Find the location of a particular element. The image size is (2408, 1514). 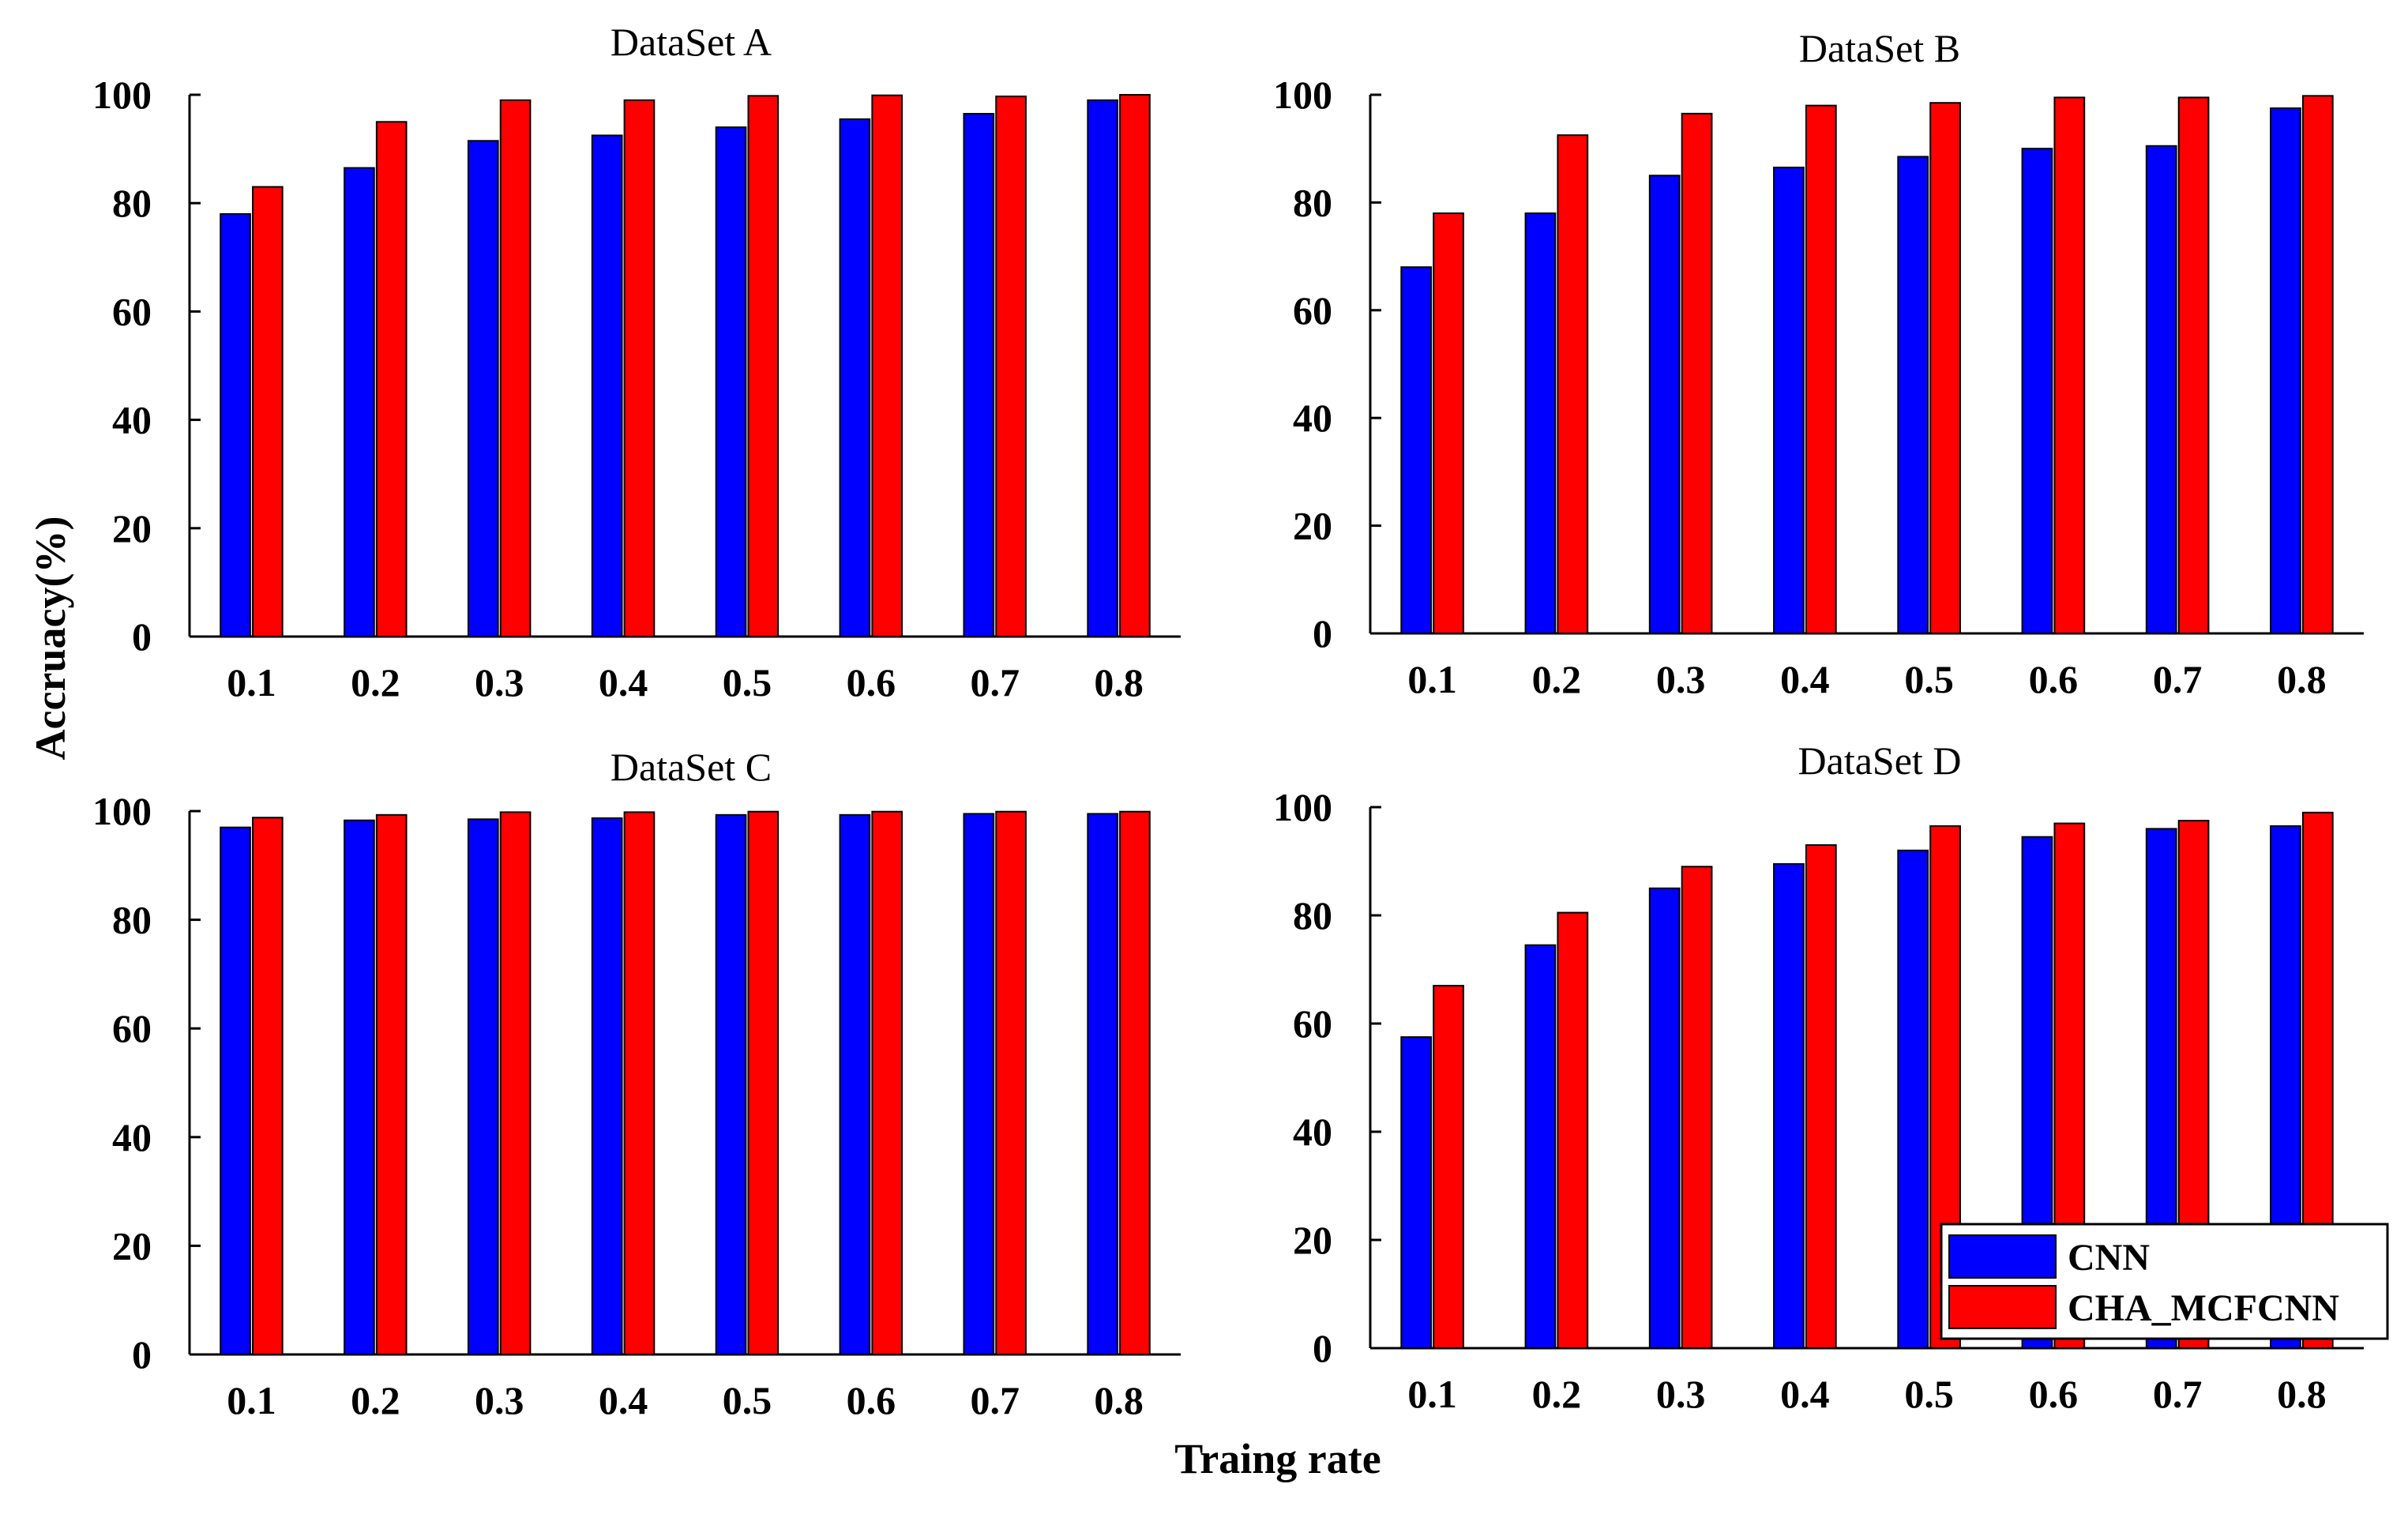

panel-title: DataSet C is located at coordinates (691, 767).